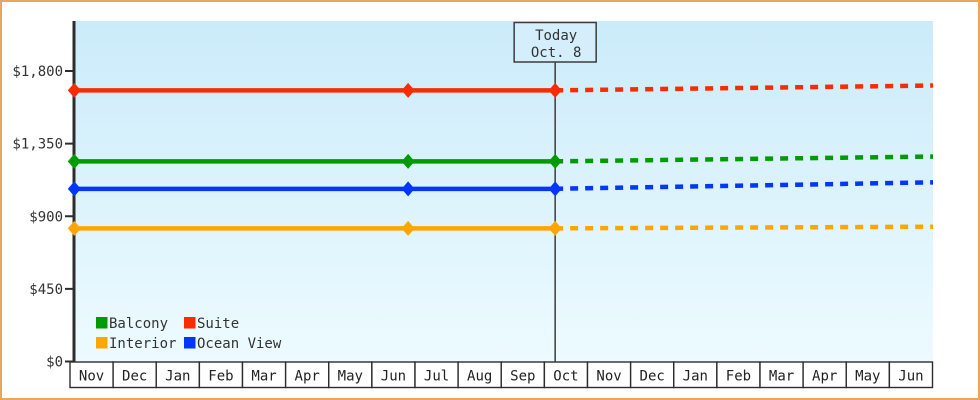  Describe the element at coordinates (46, 290) in the screenshot. I see `y-axis-tick-label: $450` at that location.